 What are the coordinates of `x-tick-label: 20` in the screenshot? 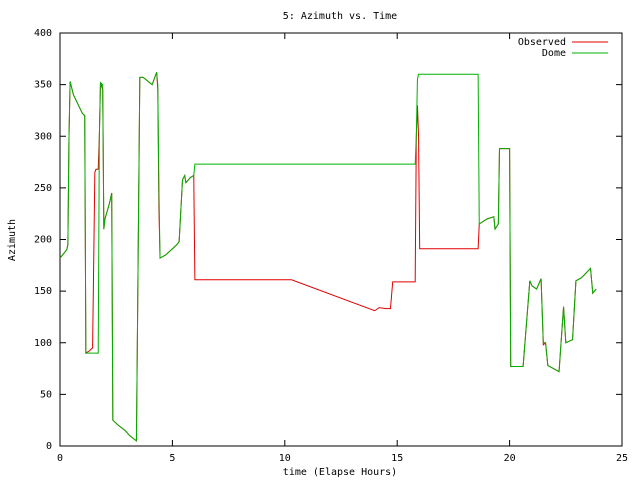 It's located at (510, 458).